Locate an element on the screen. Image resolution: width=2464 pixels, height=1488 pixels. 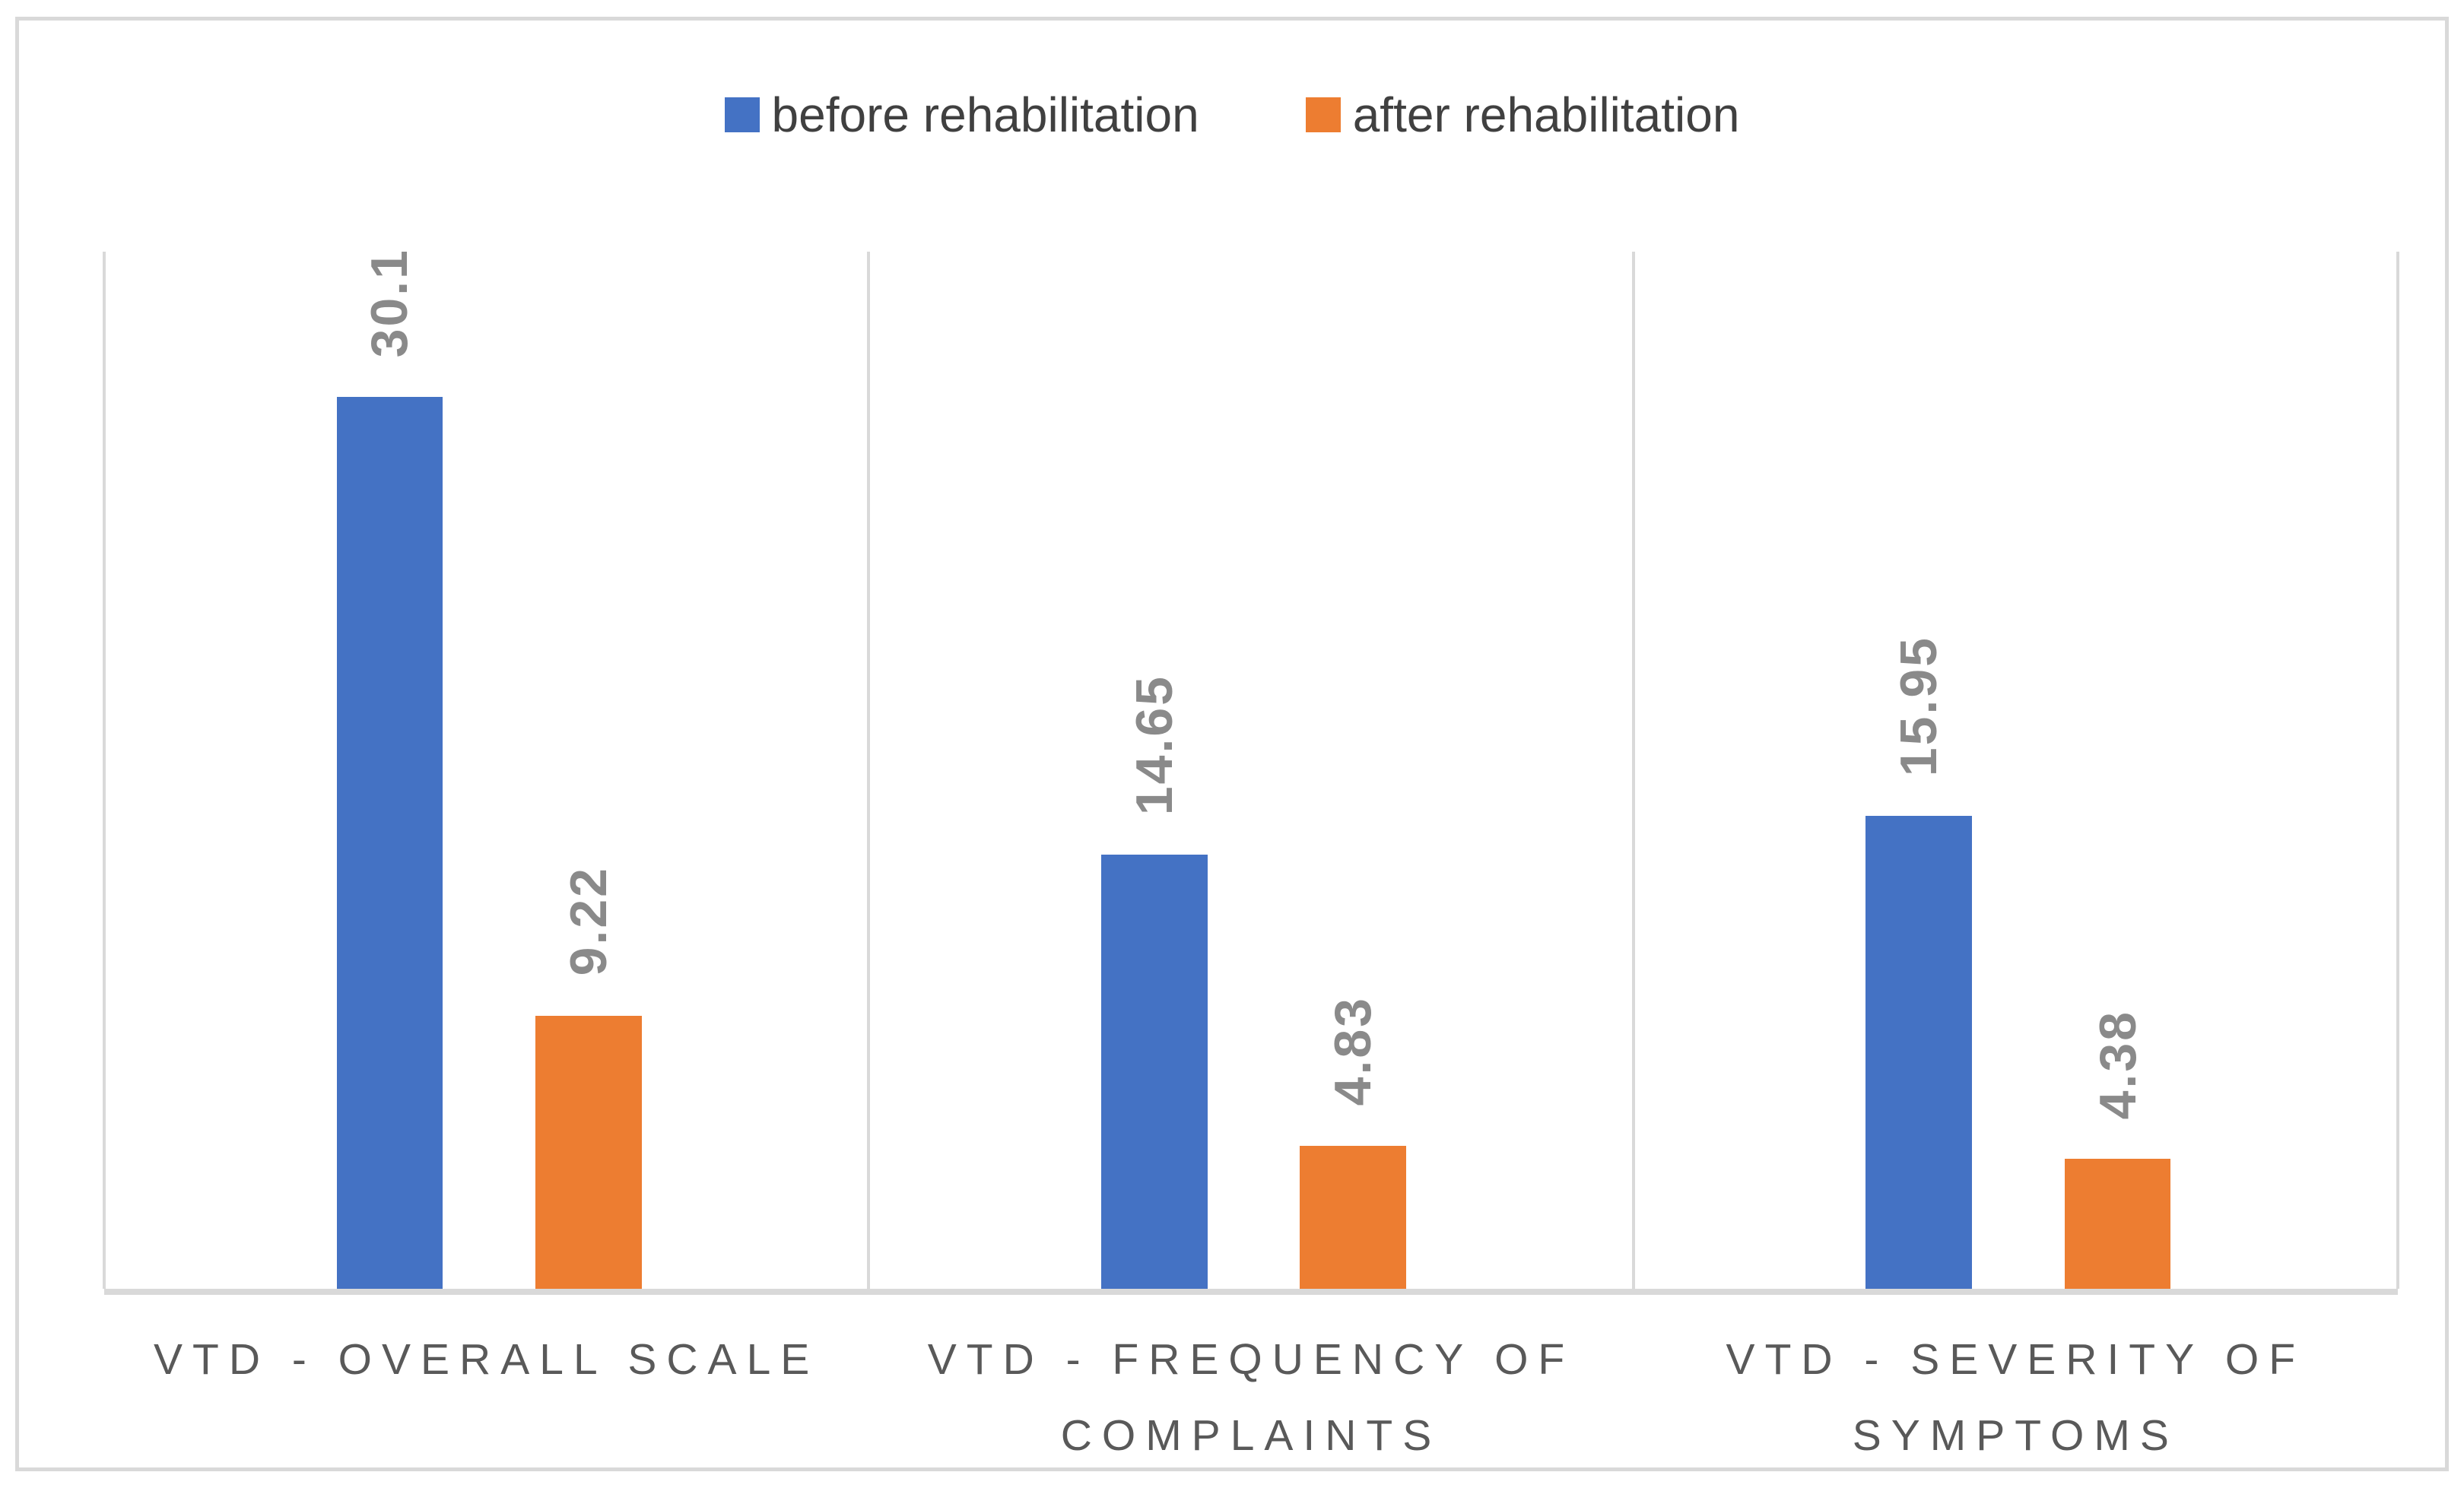
legend-item-after-rehabilitation: after rehabilitation is located at coordinates (1522, 114).